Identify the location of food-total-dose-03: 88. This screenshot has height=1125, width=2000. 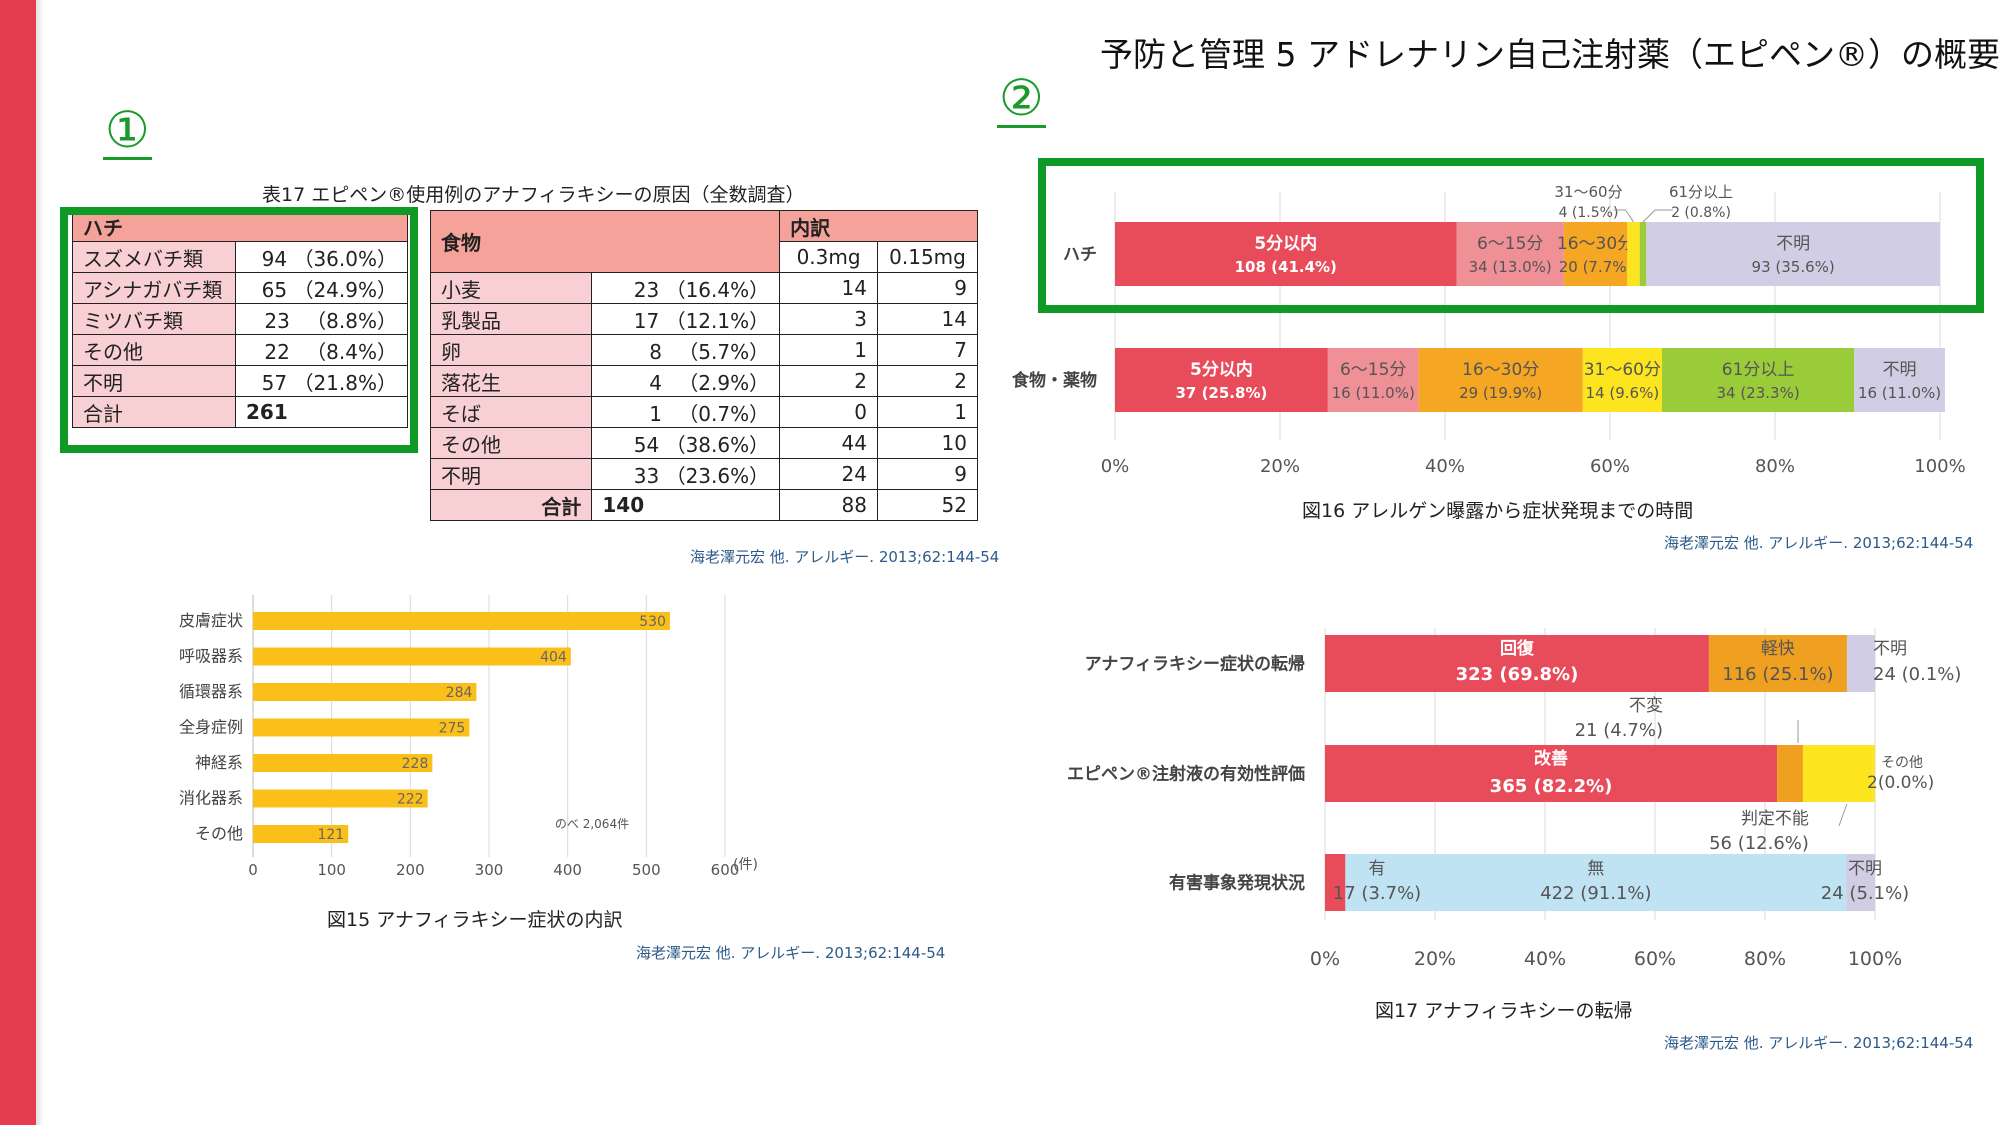
(828, 505).